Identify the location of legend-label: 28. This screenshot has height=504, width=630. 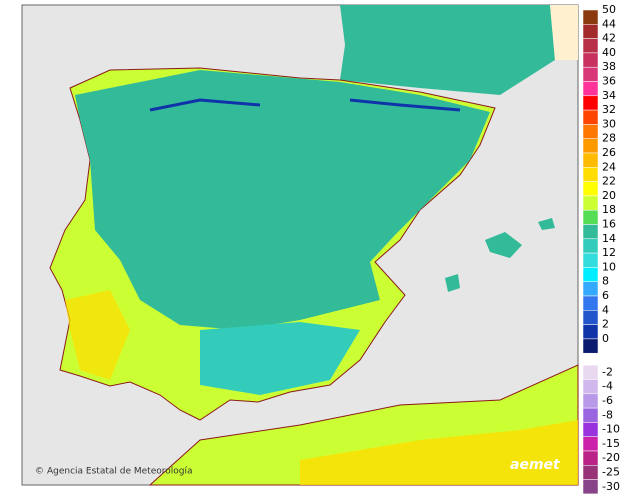
(609, 138).